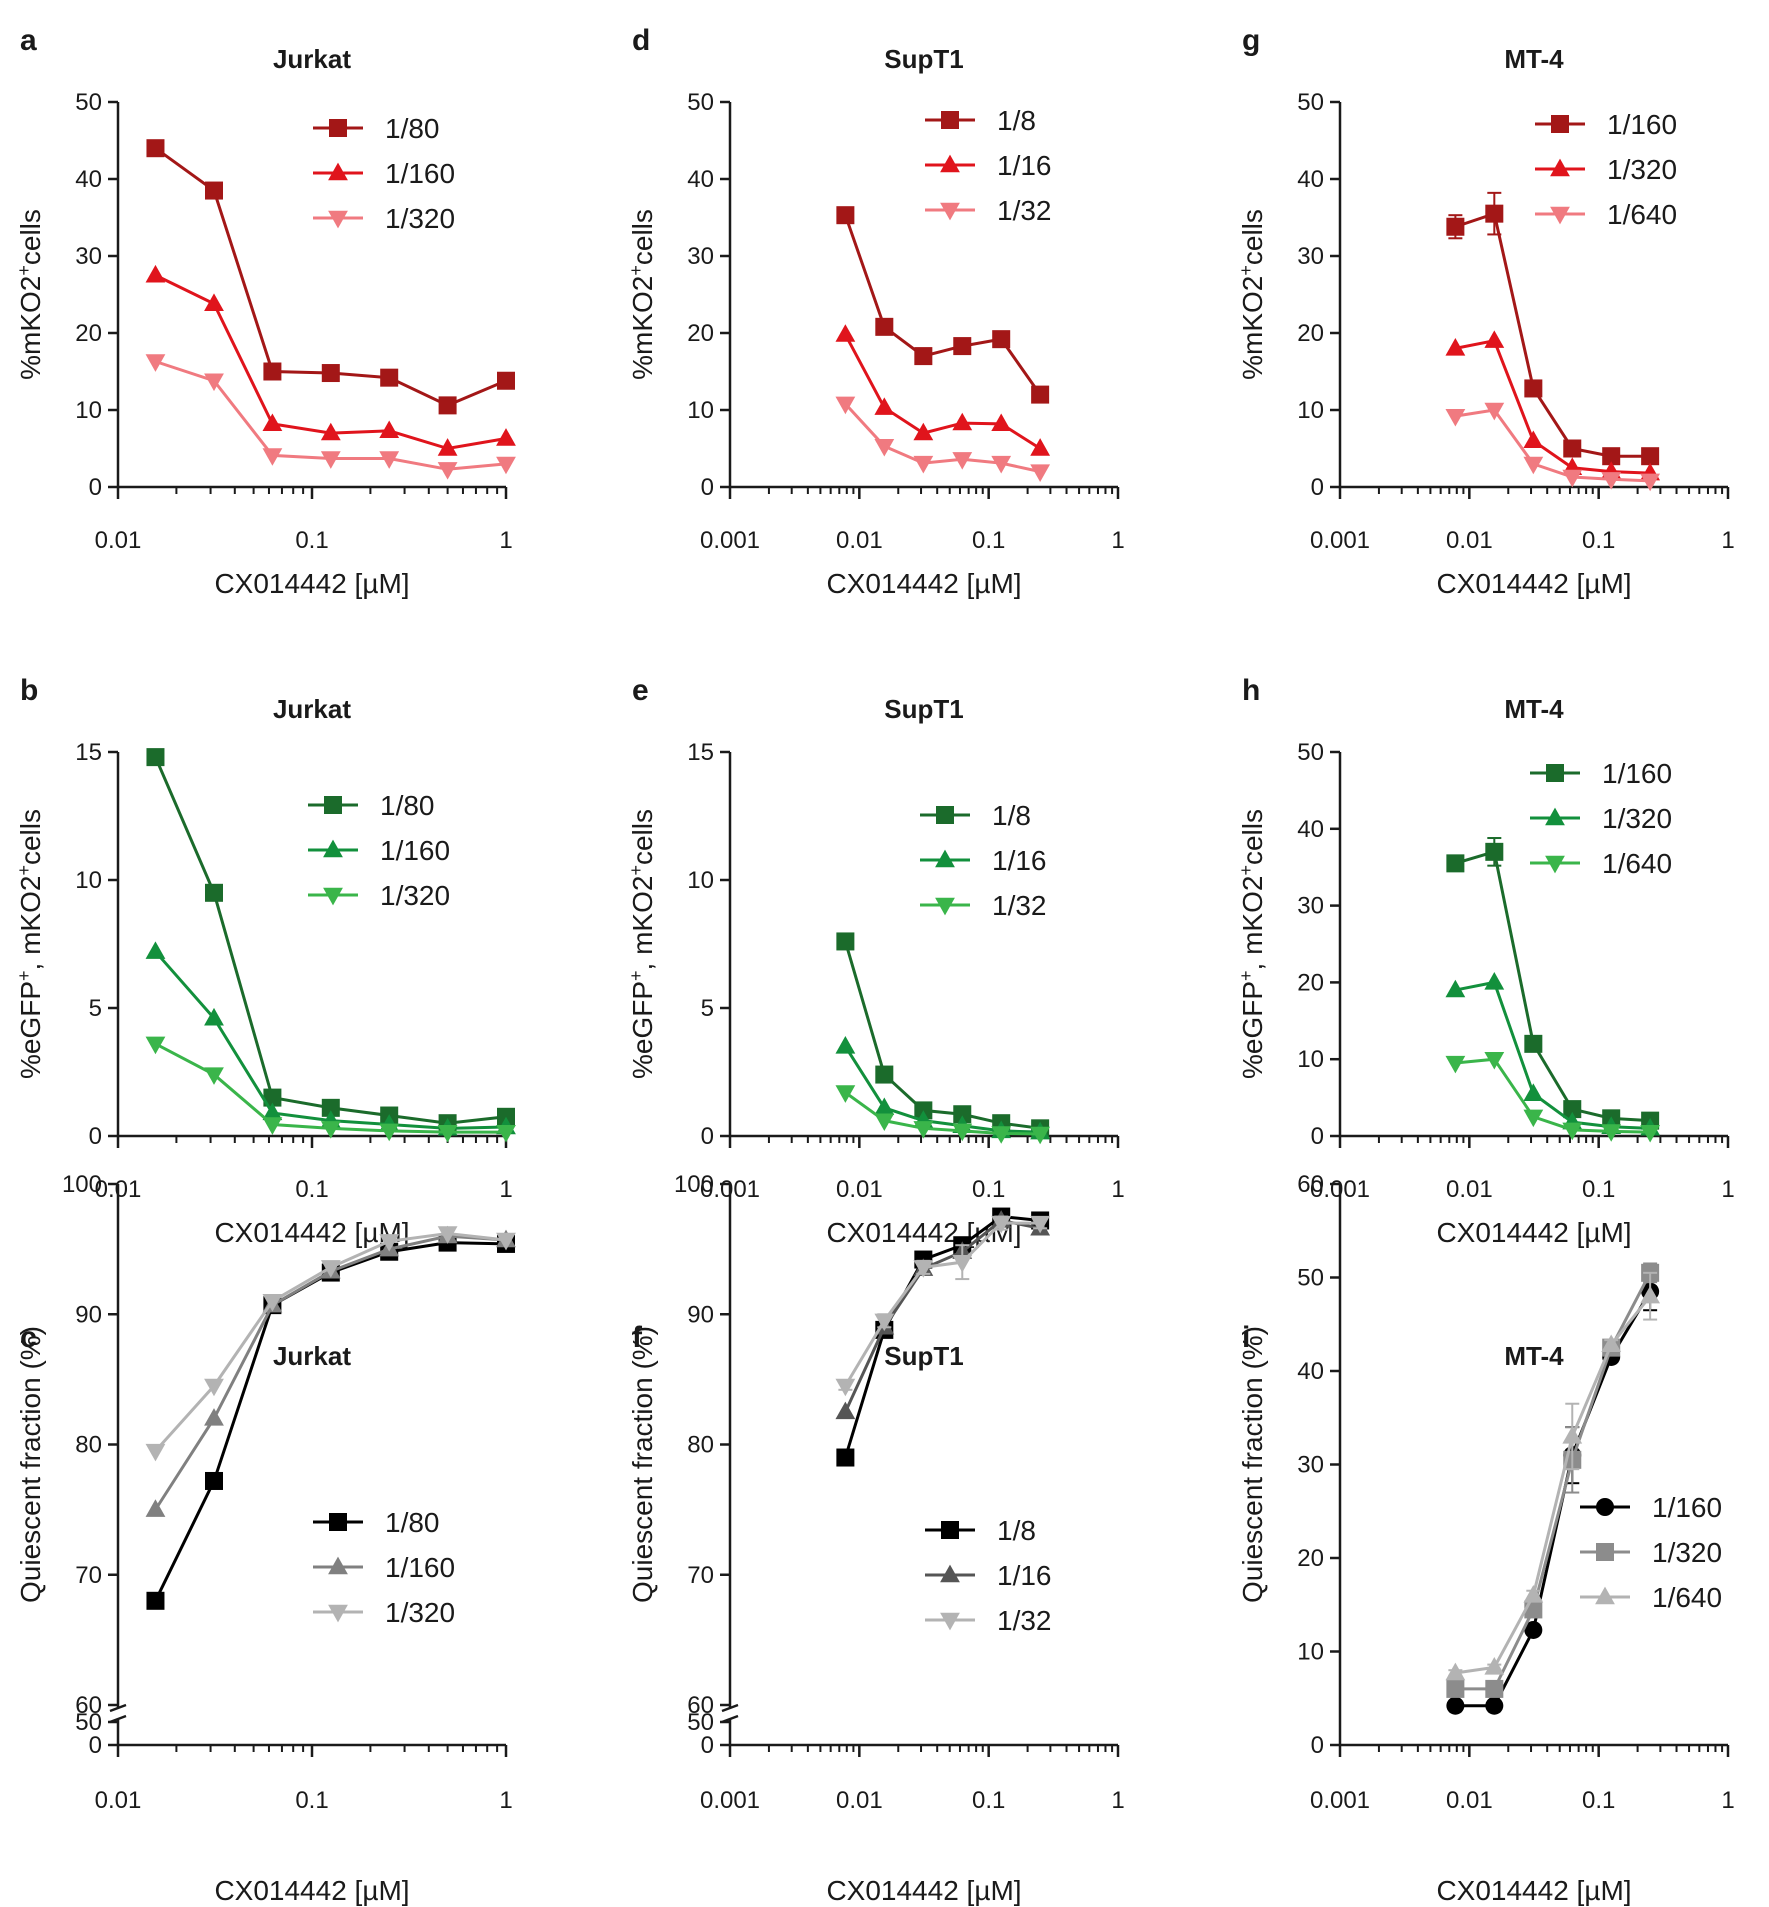  What do you see at coordinates (1310, 256) in the screenshot?
I see `y-tick-label: 30` at bounding box center [1310, 256].